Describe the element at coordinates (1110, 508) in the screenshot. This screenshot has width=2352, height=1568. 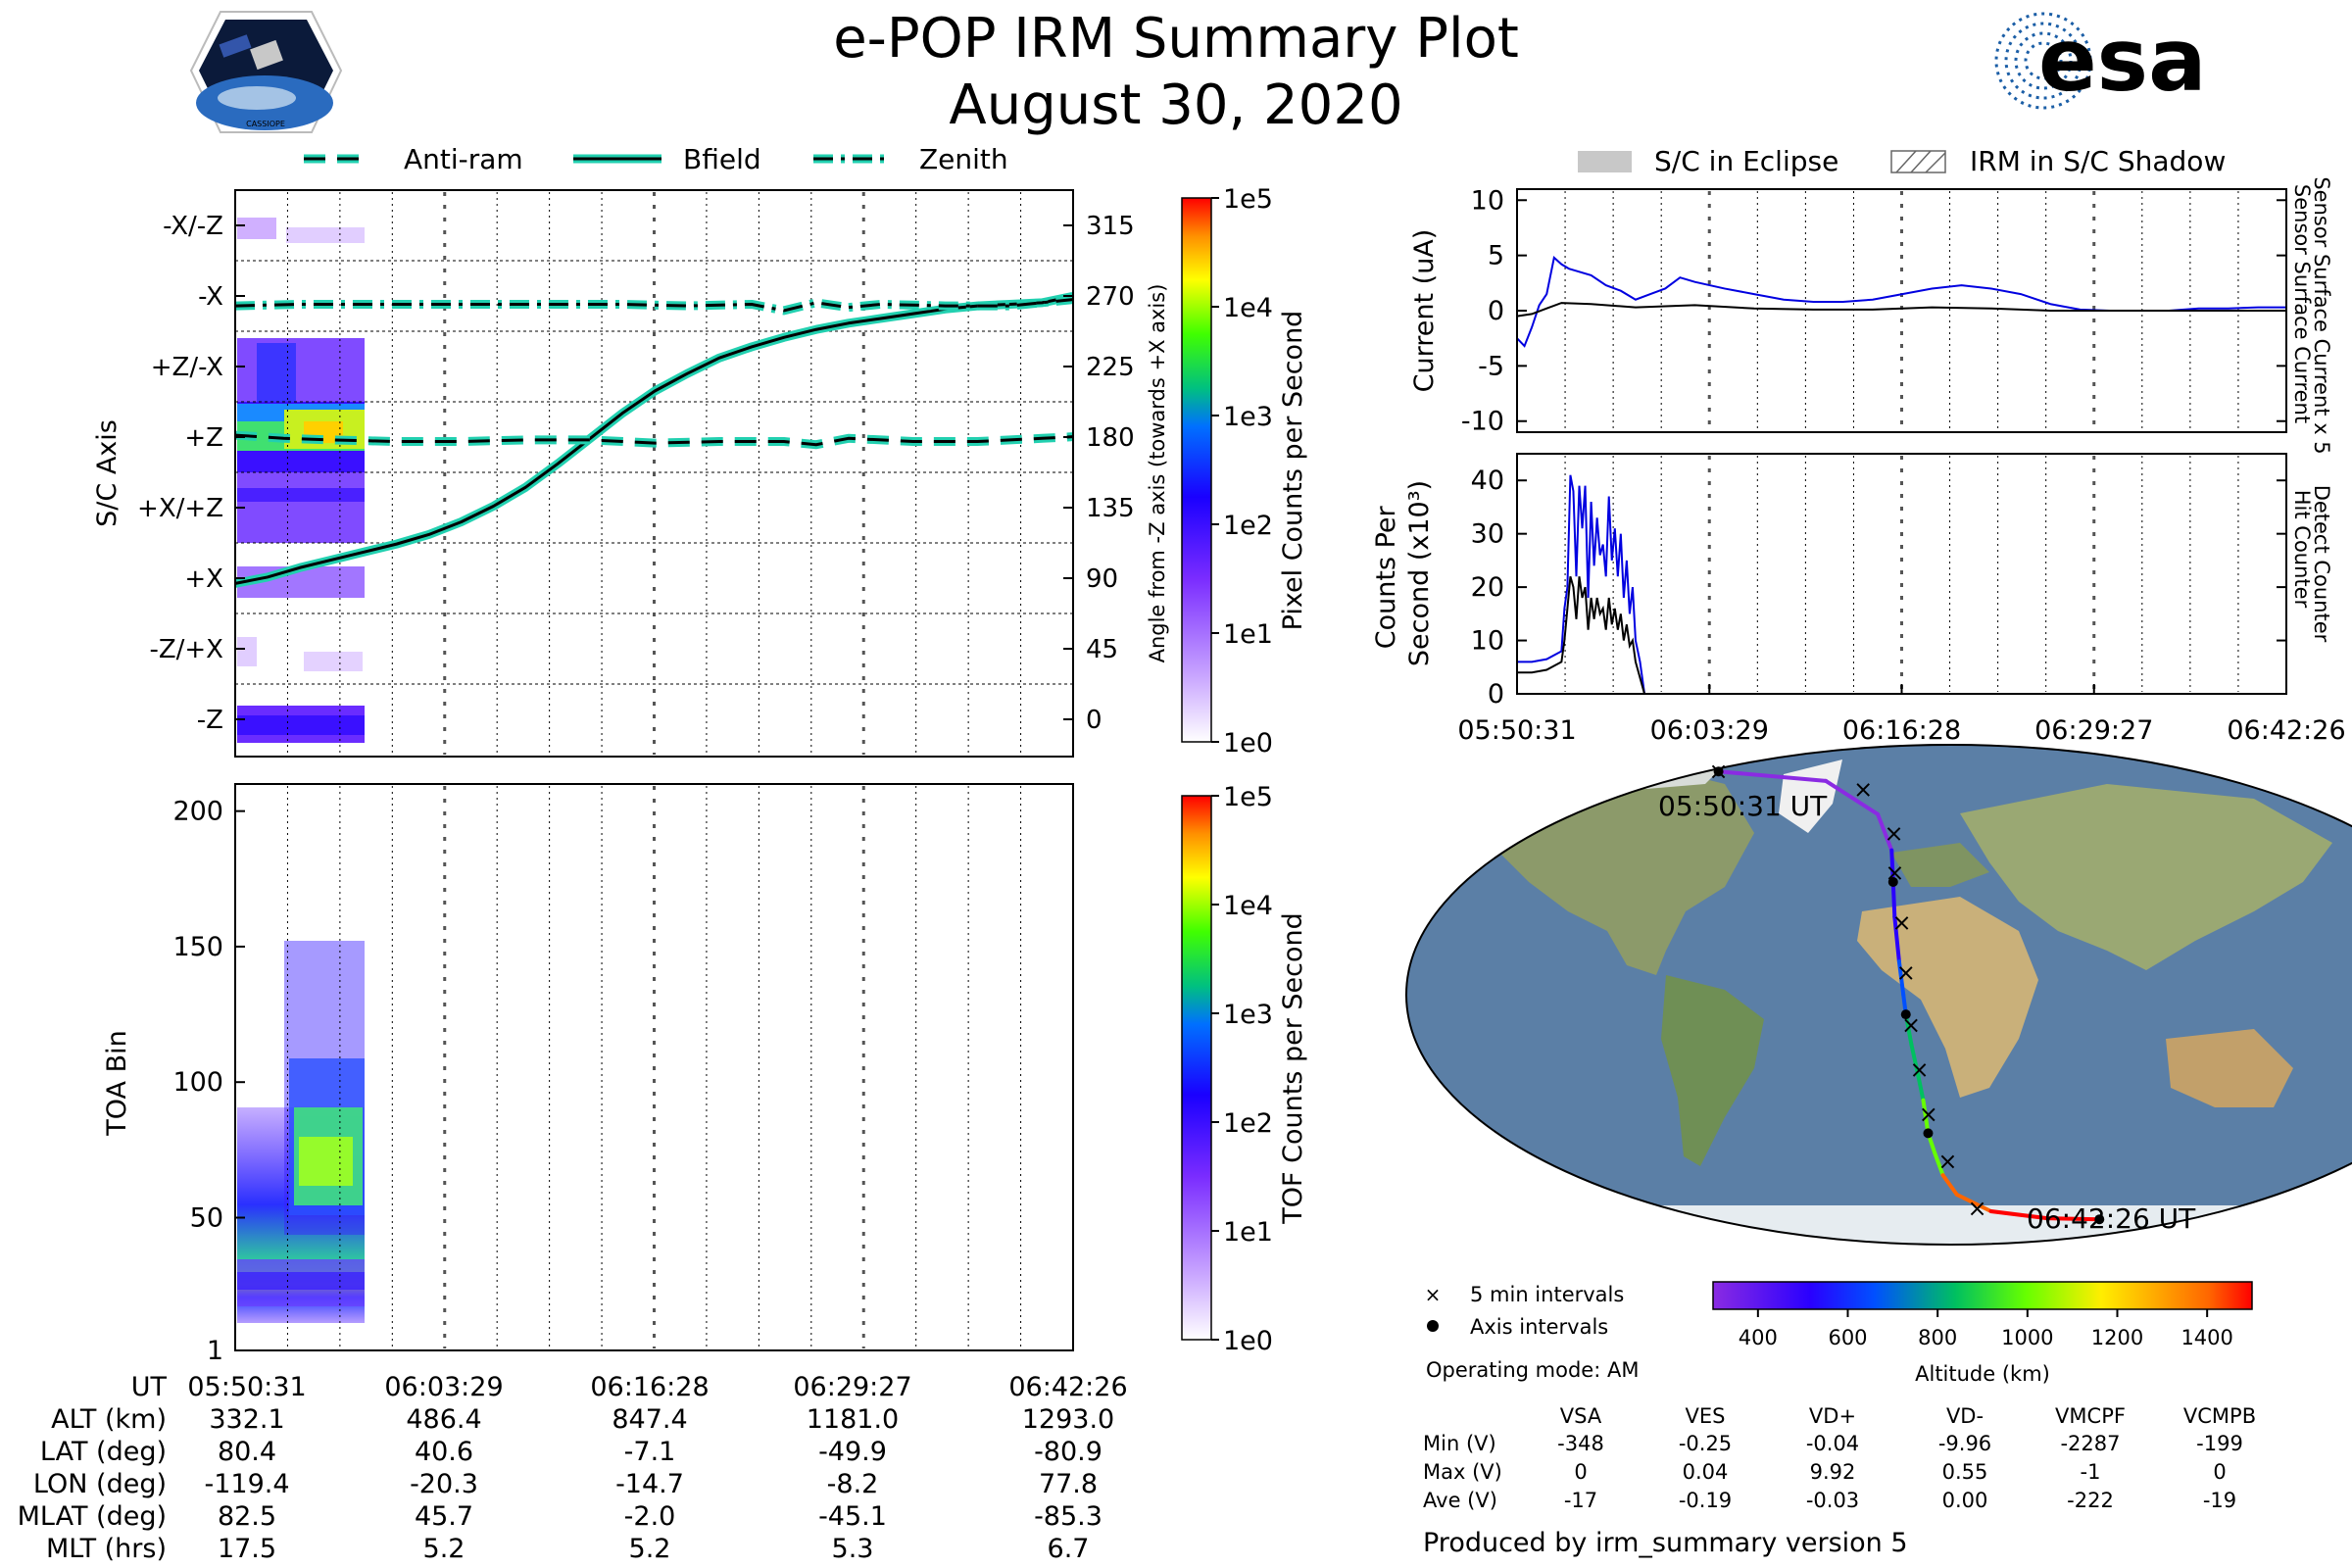
I see `sc-angle-tick-label: 135` at that location.